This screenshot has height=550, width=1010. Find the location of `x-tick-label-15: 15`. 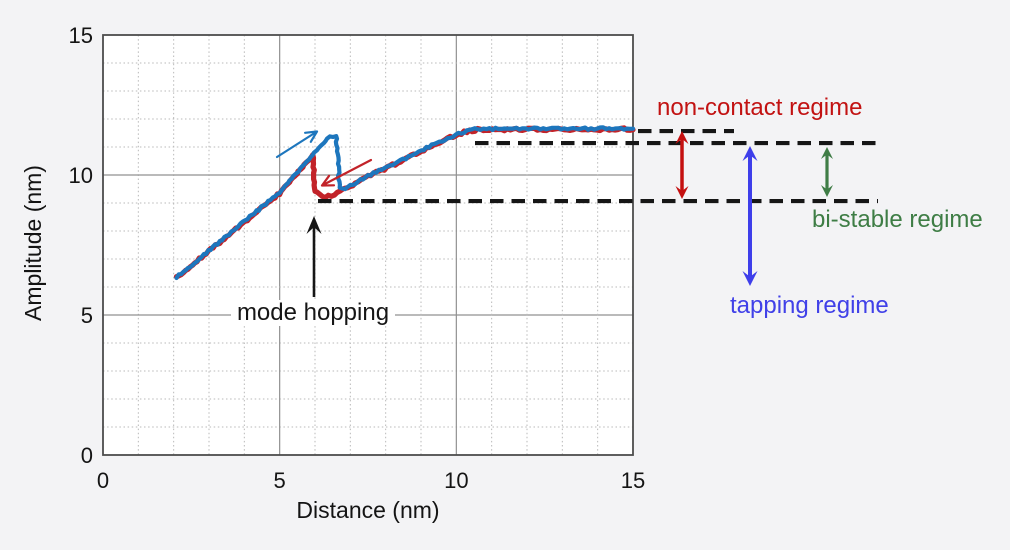

x-tick-label-15: 15 is located at coordinates (633, 480).